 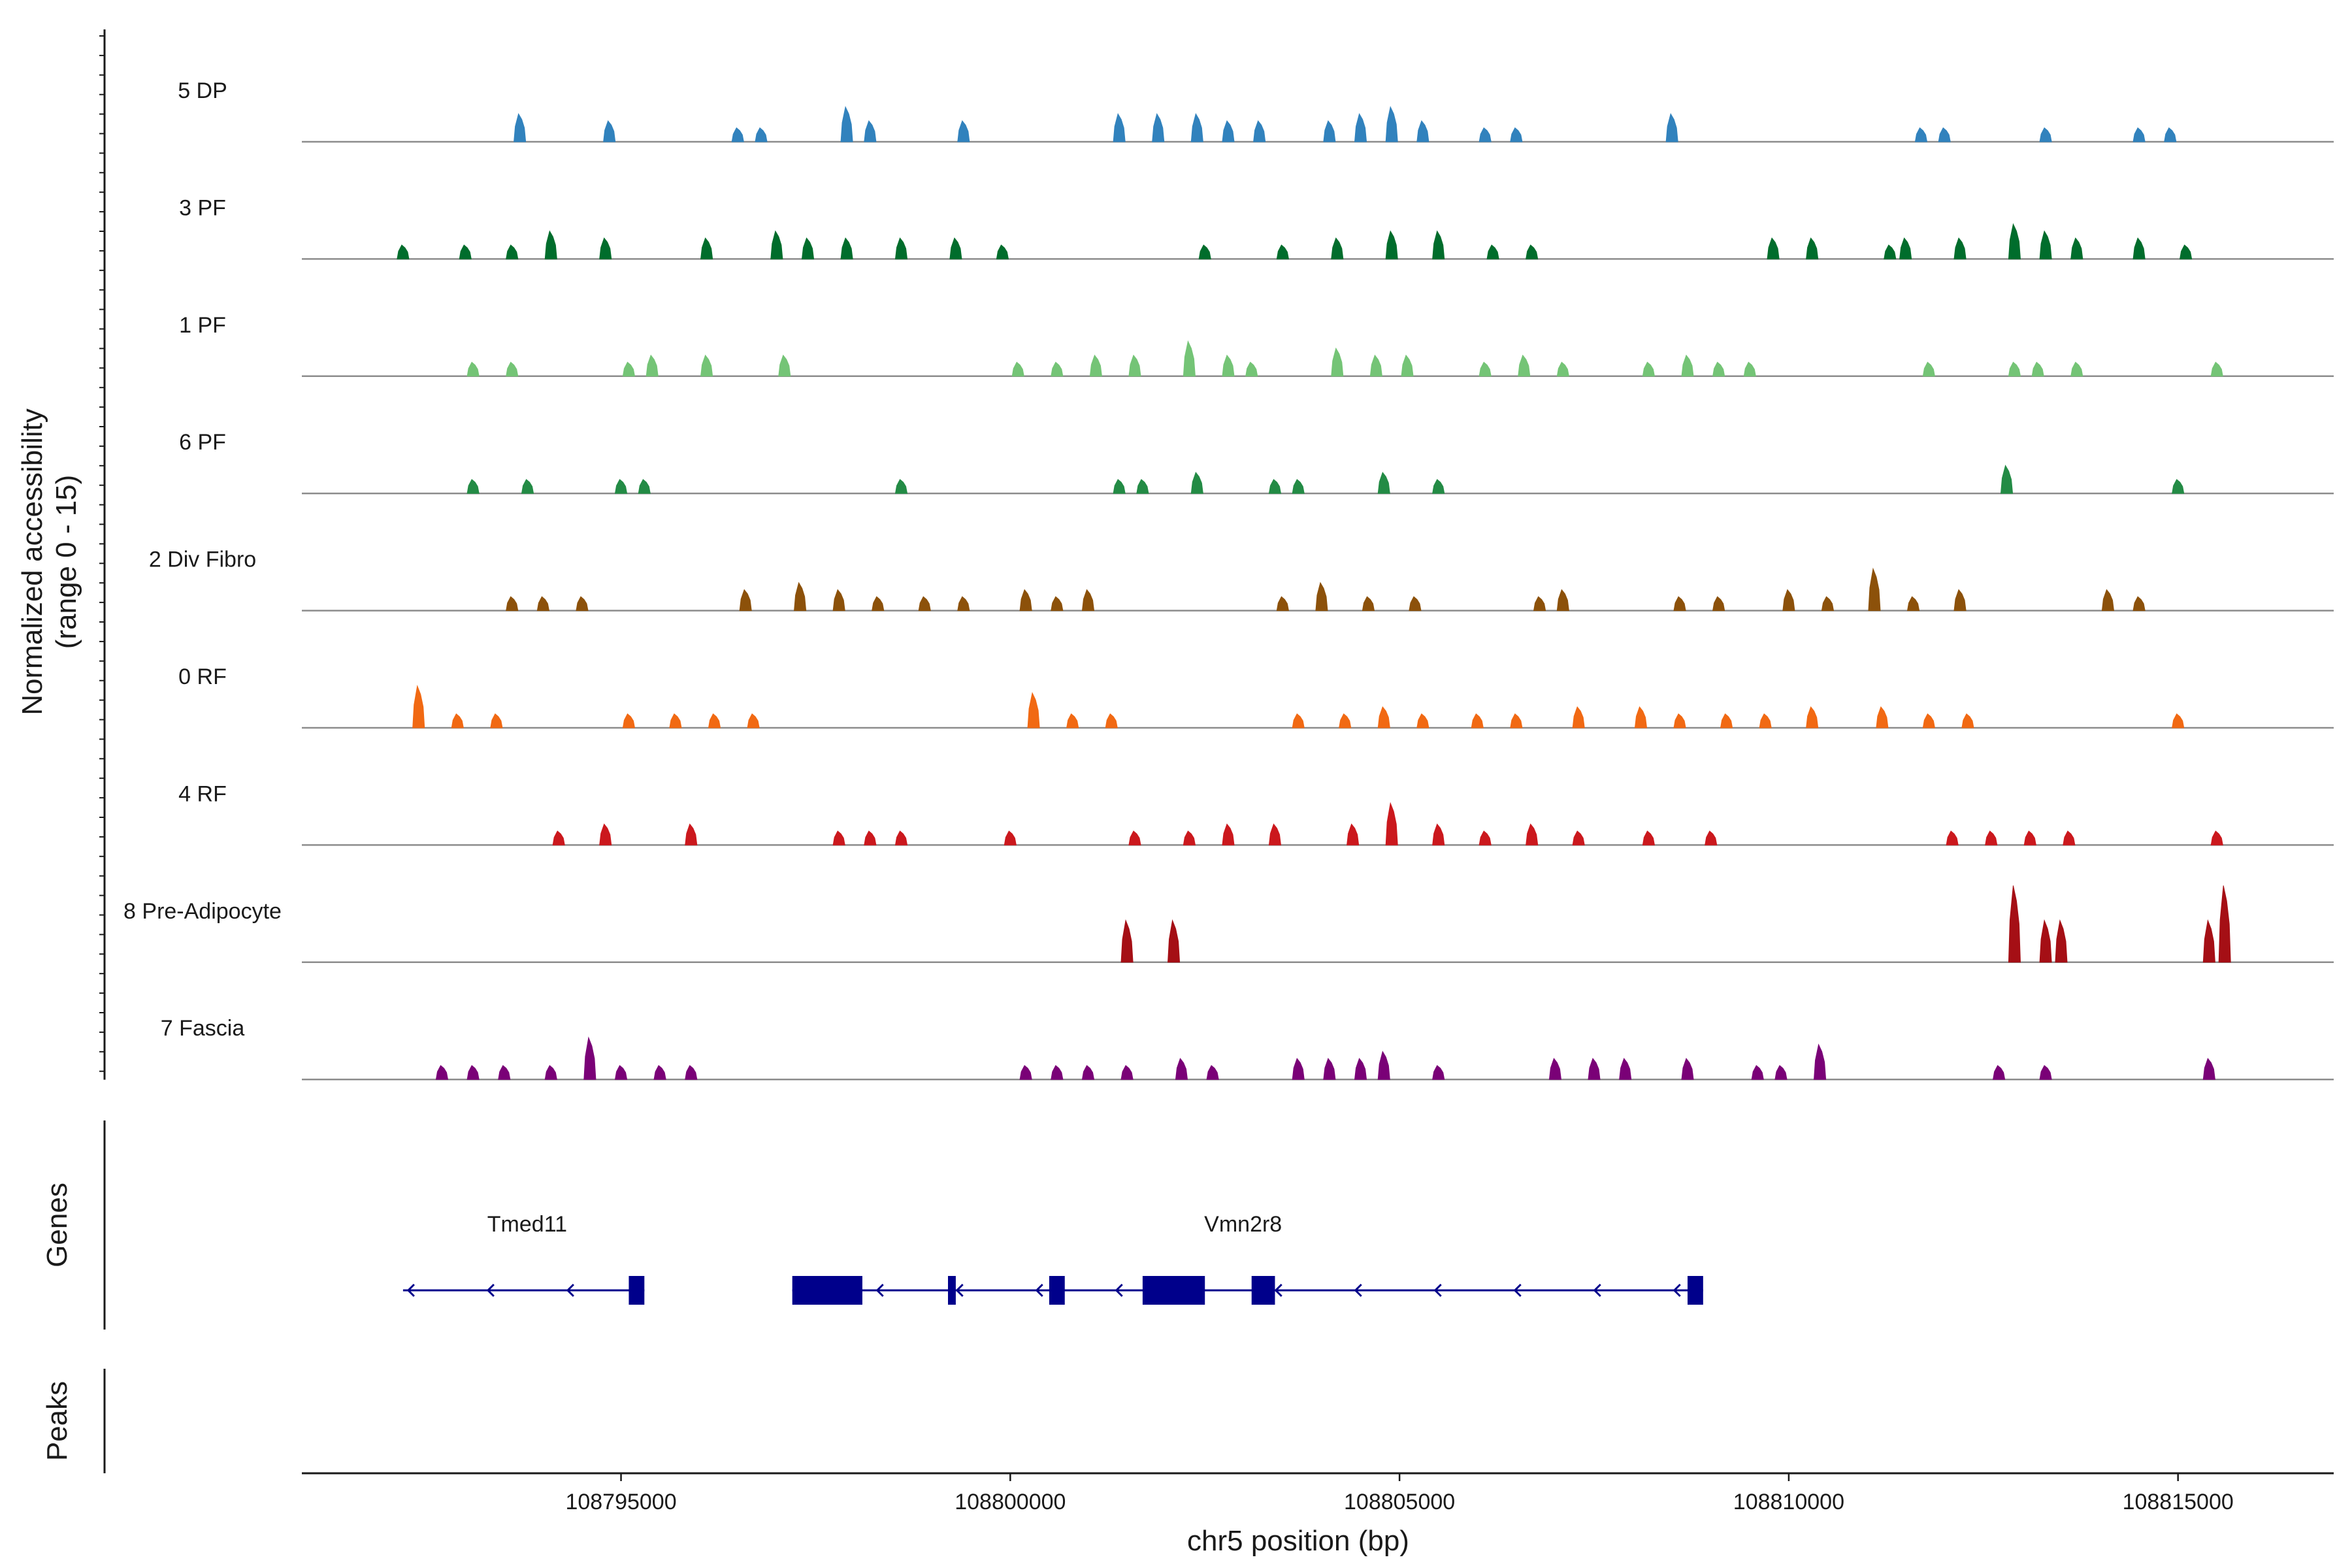 What do you see at coordinates (827, 1290) in the screenshot?
I see `gene-exon` at bounding box center [827, 1290].